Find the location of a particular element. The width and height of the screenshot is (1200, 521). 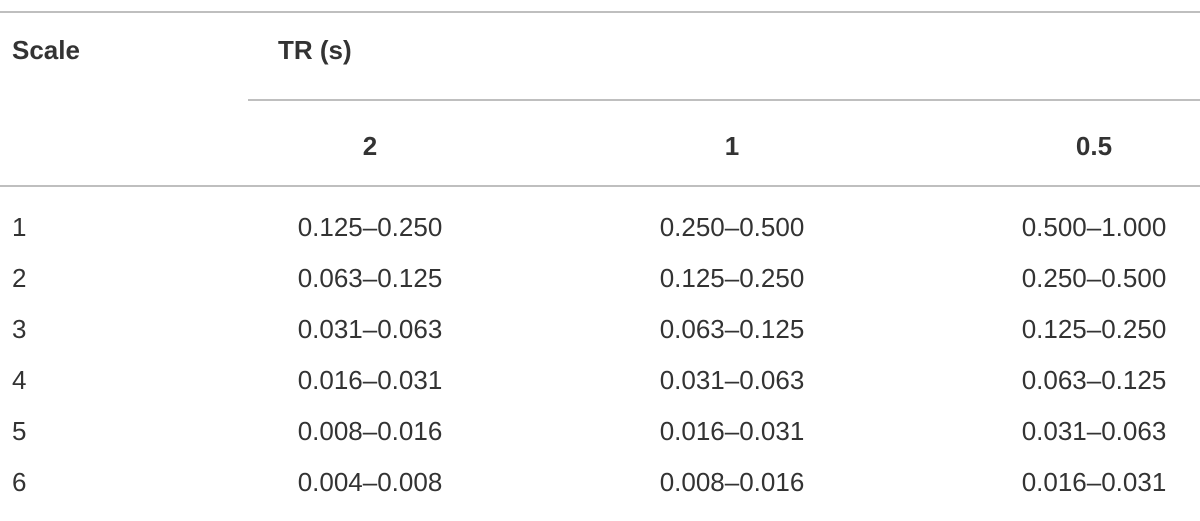

subheader-cell: 1 is located at coordinates (732, 146).